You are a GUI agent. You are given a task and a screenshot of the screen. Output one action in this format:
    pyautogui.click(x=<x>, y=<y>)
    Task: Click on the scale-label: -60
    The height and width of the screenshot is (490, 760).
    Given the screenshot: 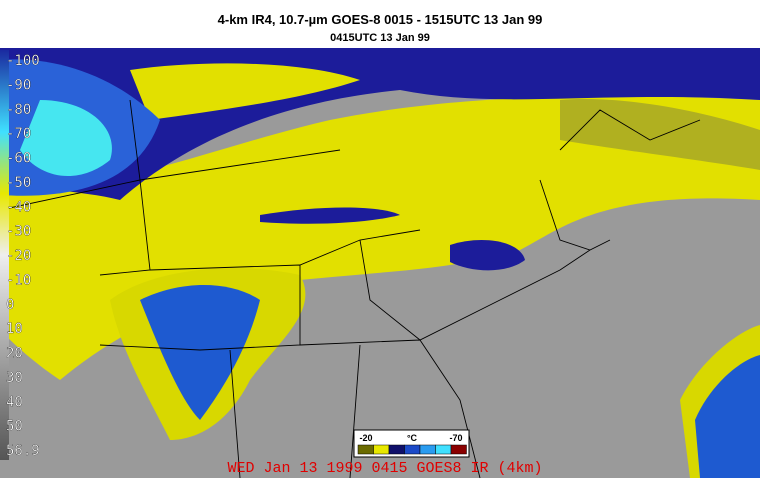 What is the action you would take?
    pyautogui.click(x=18, y=159)
    